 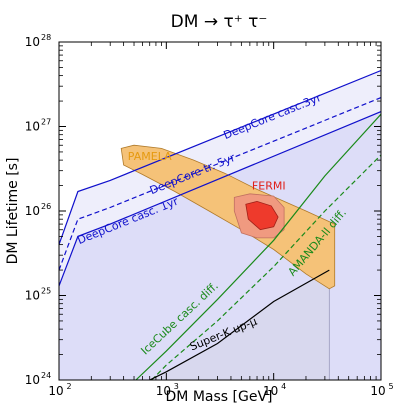 What do you see at coordinates (46, 206) in the screenshot?
I see `y-tick-exponent: 26` at bounding box center [46, 206].